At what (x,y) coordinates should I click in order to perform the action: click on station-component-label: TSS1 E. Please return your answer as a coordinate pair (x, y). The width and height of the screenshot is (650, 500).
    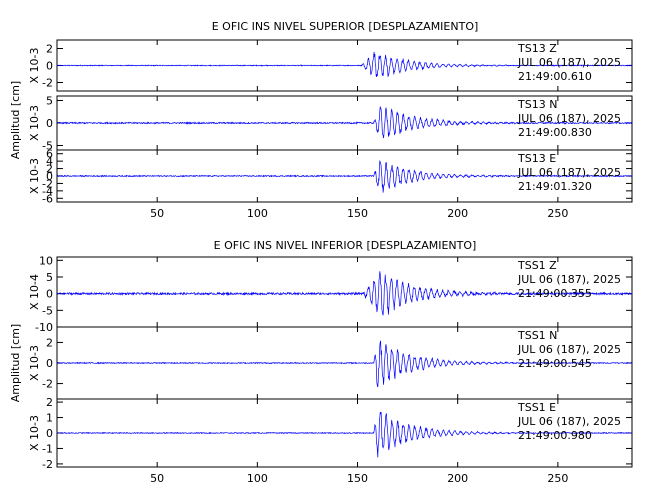
    Looking at the image, I should click on (536, 407).